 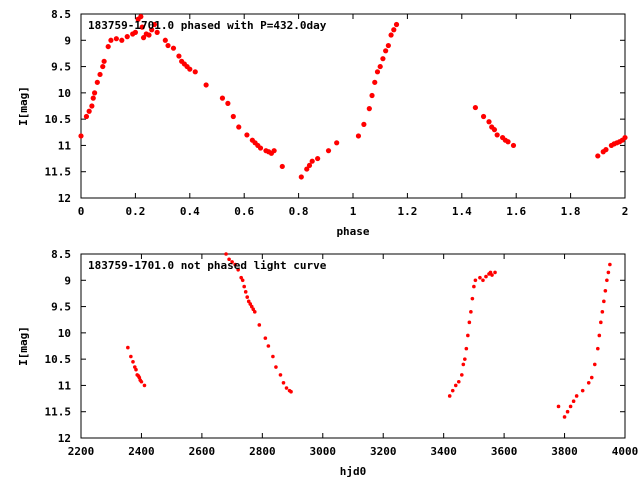 I want to click on panel-title: 183759-1701.0 phased with P=432.0day, so click(x=207, y=25).